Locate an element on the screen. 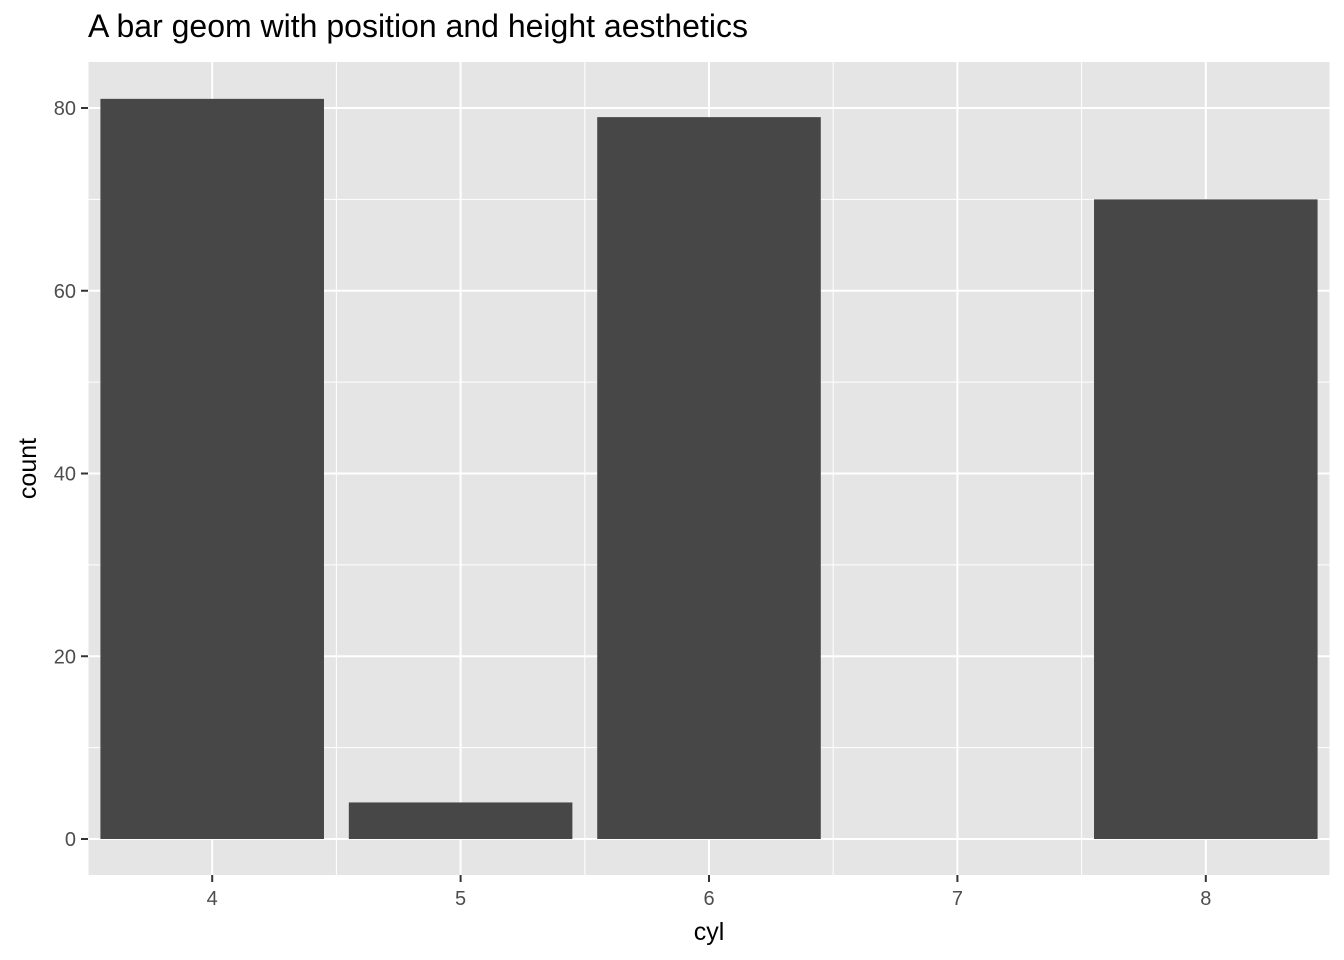  y-tick-label: 20 is located at coordinates (65, 657).